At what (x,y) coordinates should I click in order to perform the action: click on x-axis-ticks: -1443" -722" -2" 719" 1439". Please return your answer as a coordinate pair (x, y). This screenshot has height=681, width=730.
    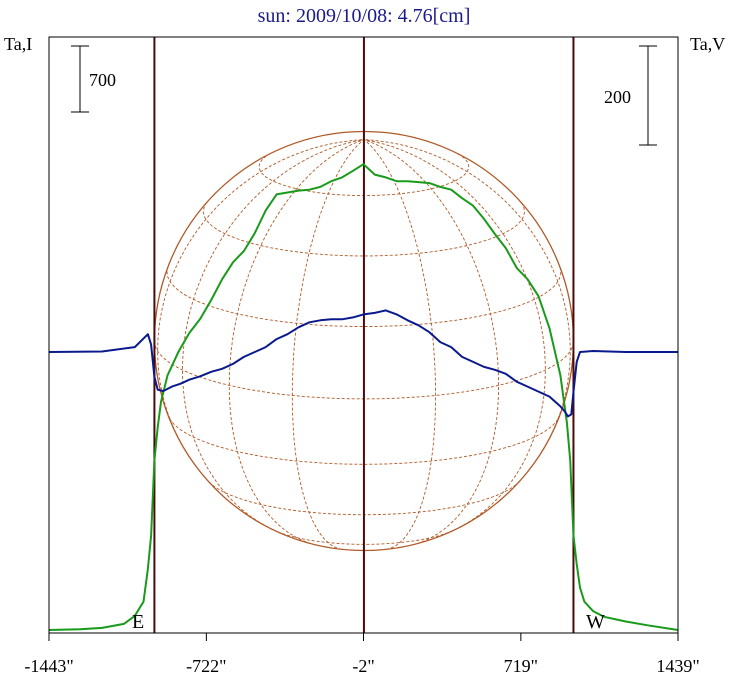
    Looking at the image, I should click on (362, 654).